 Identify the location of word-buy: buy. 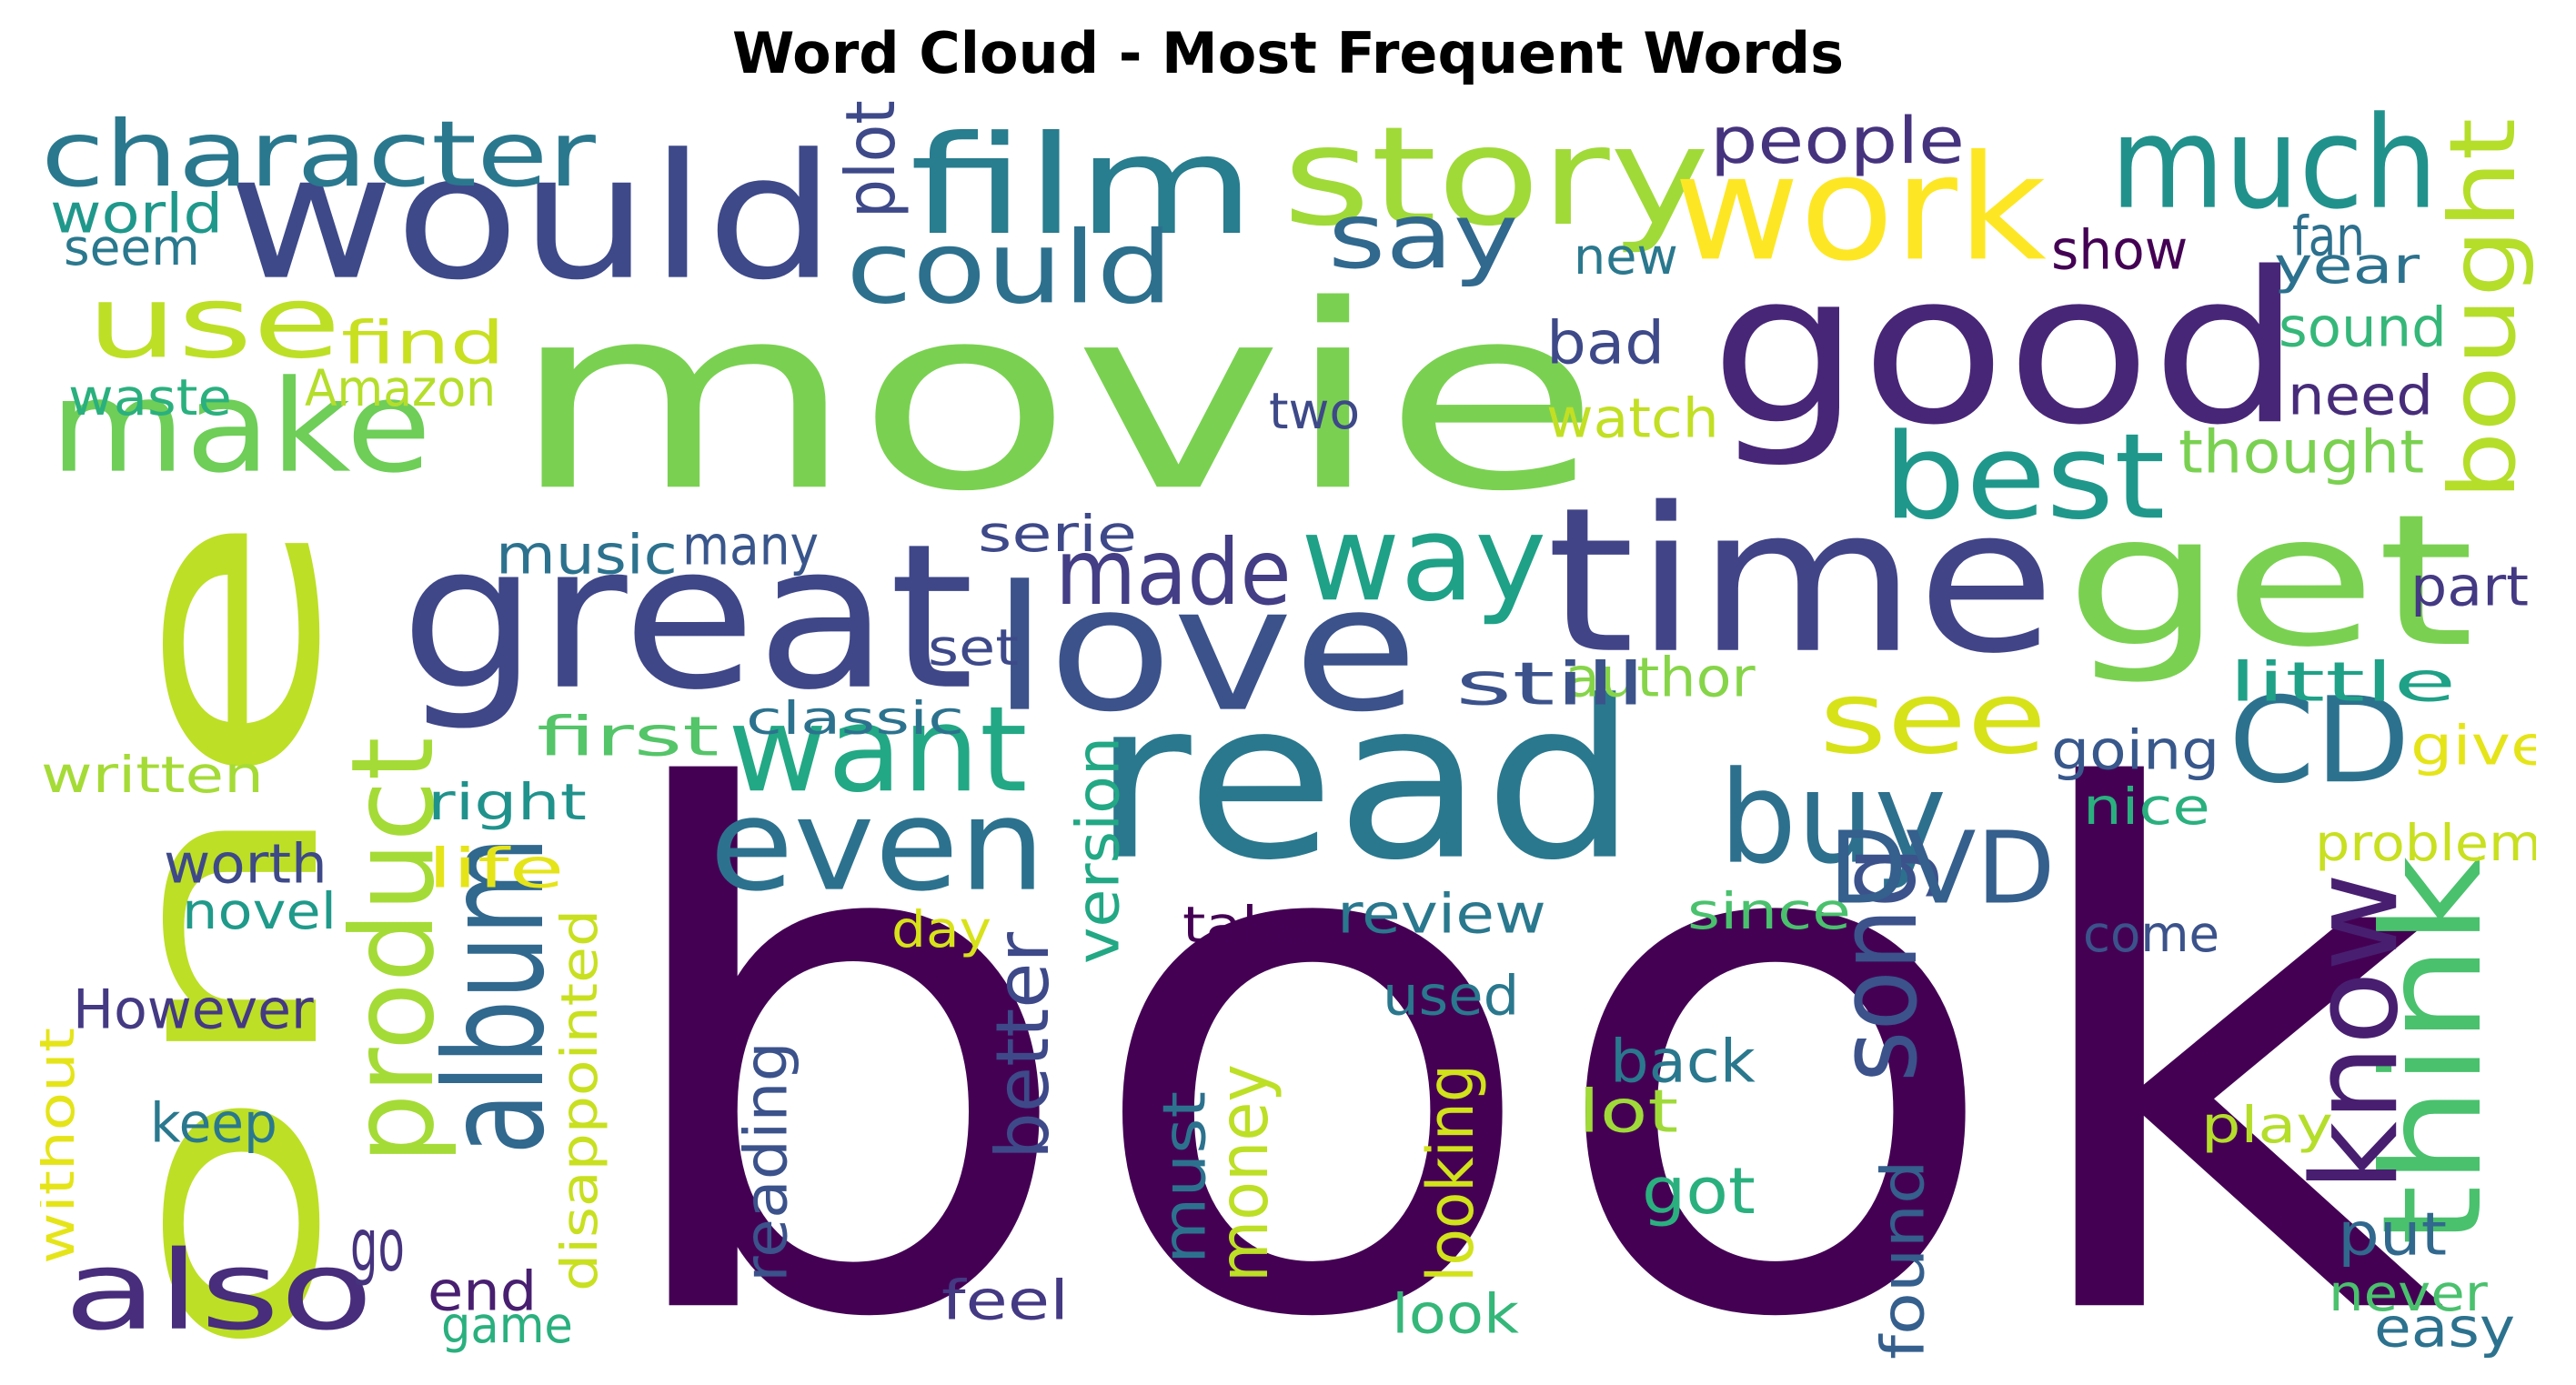
(1833, 818).